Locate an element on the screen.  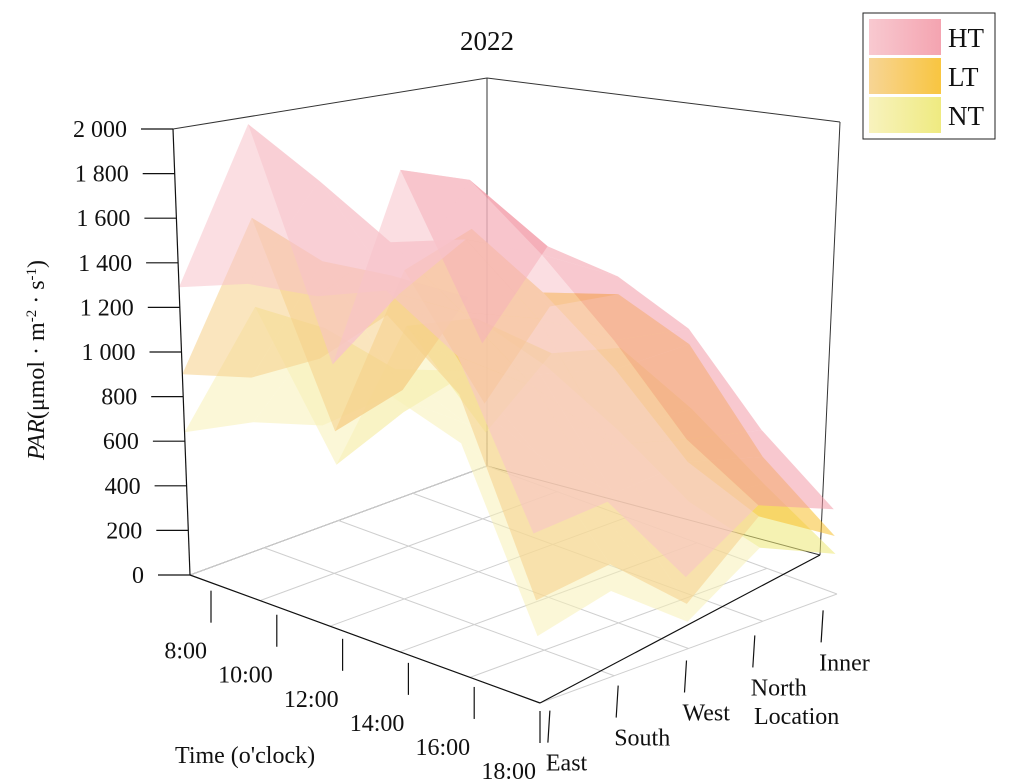
x-tick-label: 16:00 is located at coordinates (443, 748).